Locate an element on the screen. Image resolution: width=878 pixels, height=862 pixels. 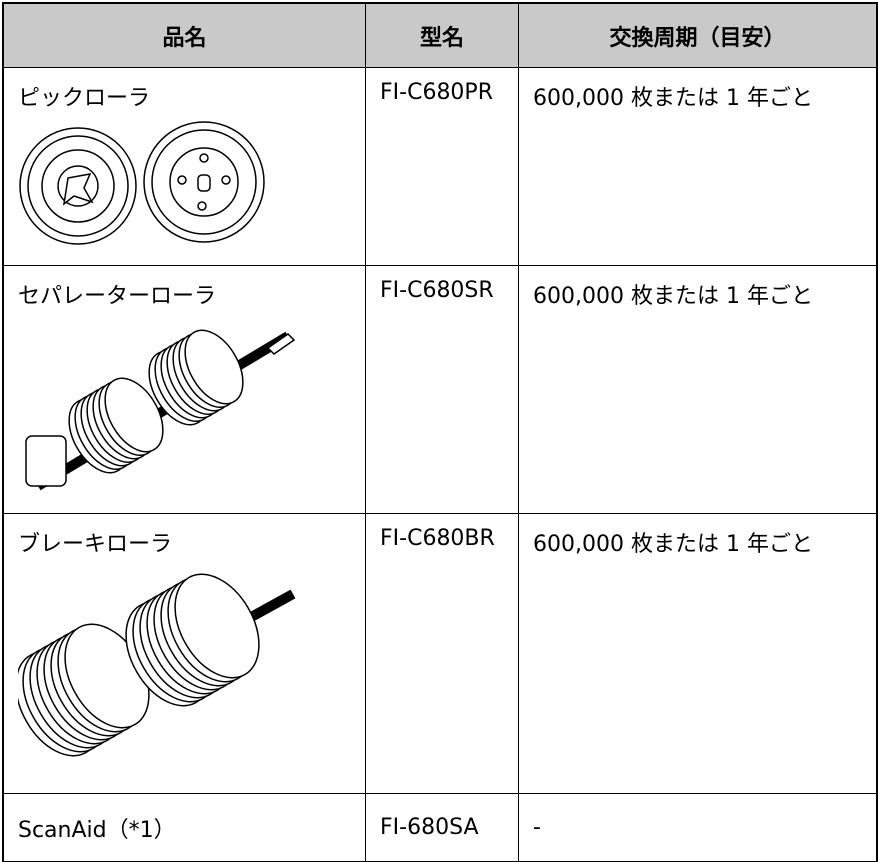
cell-text: ピックローラ is located at coordinates (84, 98).